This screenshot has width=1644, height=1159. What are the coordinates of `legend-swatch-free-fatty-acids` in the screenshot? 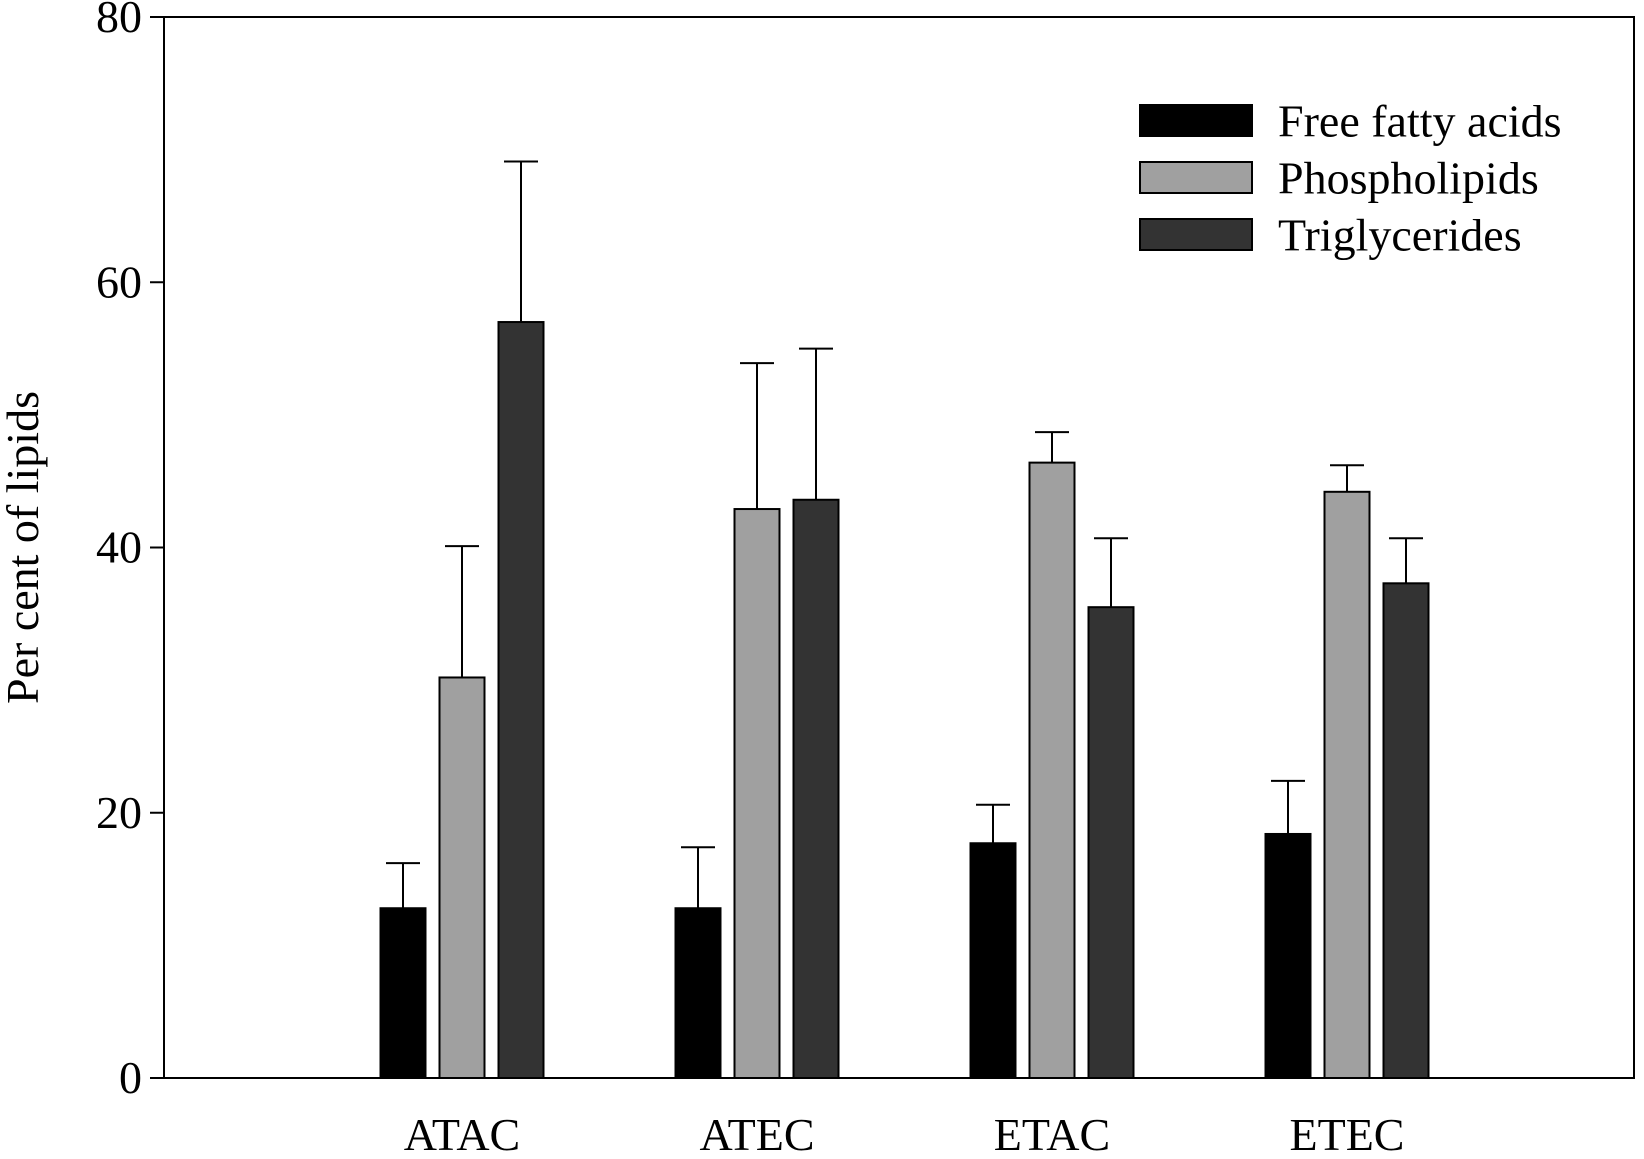 It's located at (1196, 120).